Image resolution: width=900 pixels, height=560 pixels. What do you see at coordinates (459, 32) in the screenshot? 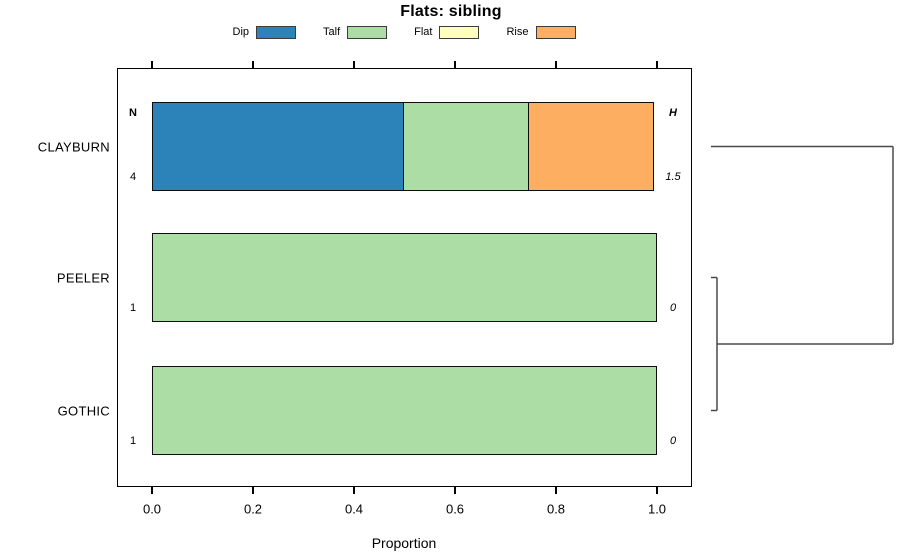
I see `legend-swatch-flat` at bounding box center [459, 32].